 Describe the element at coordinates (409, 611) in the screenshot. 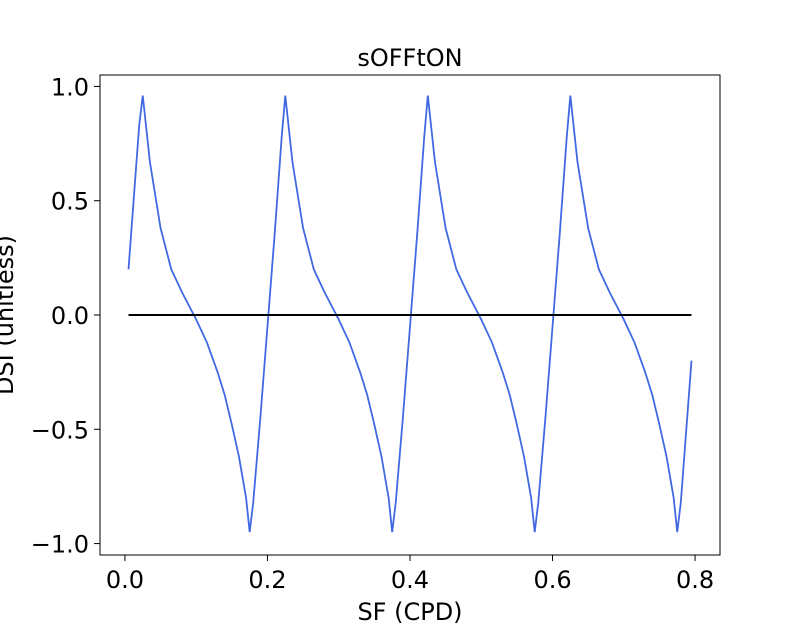

I see `x-axis-label: SF (CPD)` at that location.